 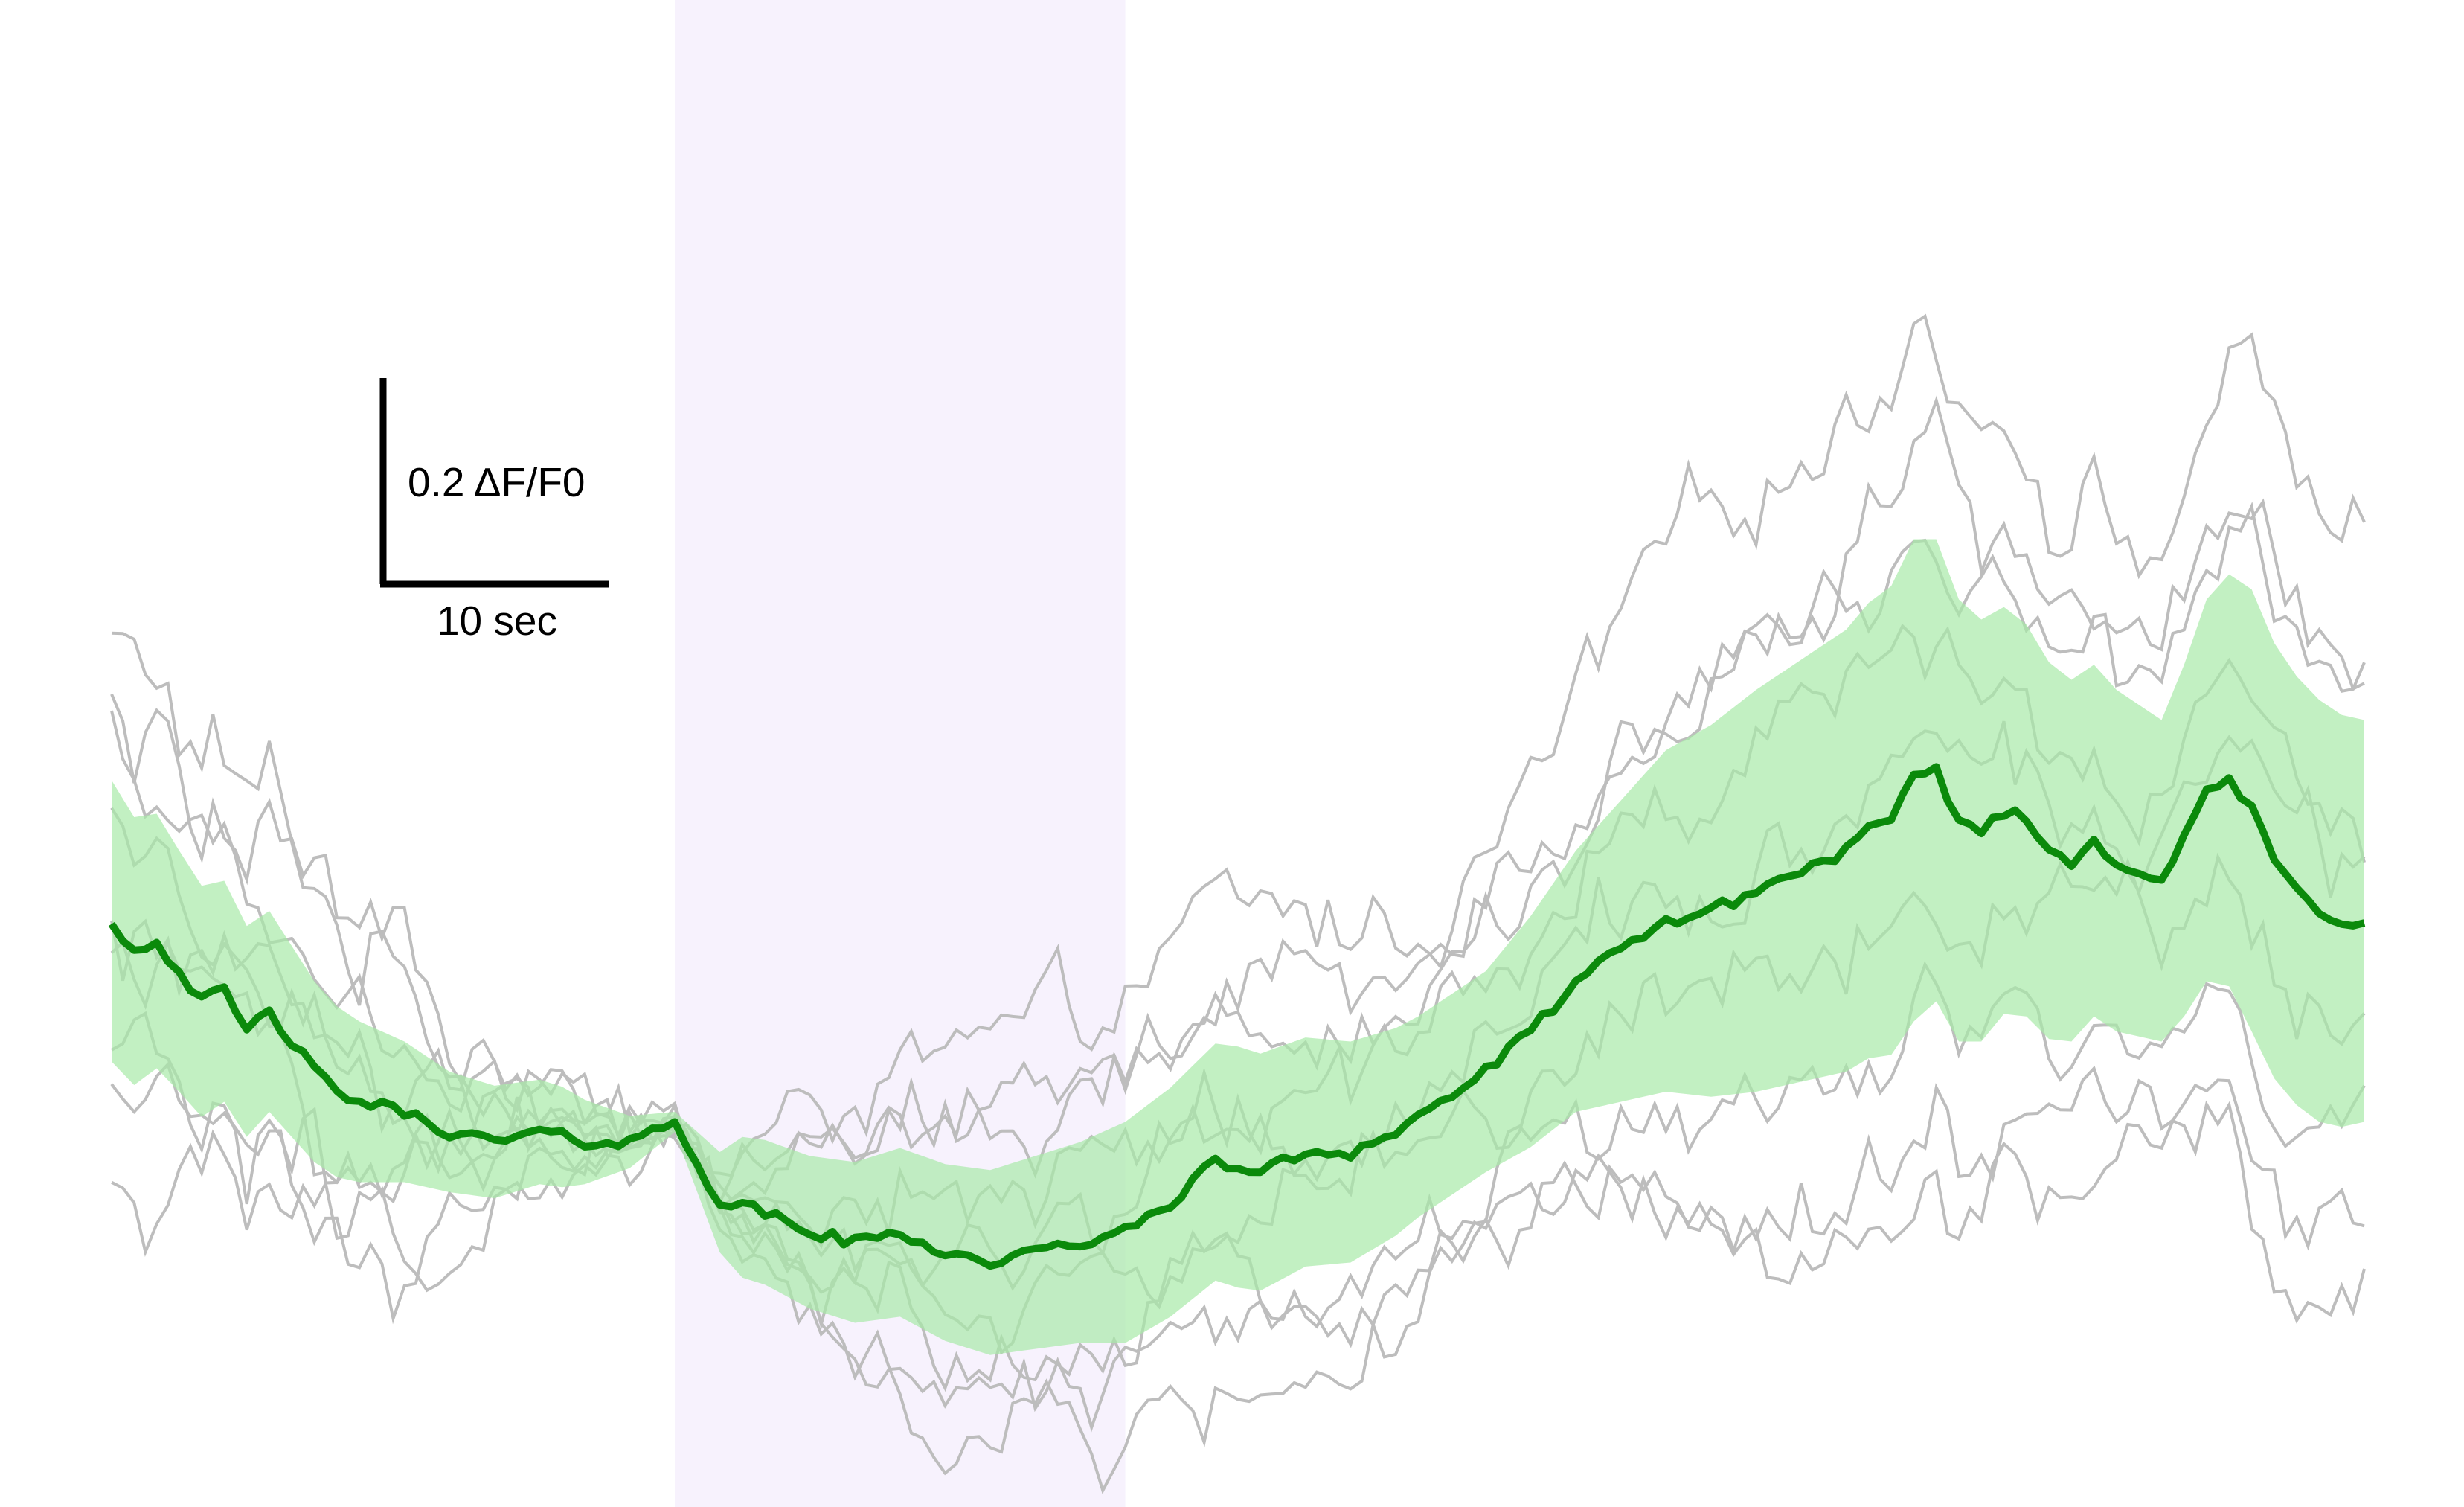 I want to click on scale-bar-y-label: 0.2 ΔF/F0, so click(x=496, y=482).